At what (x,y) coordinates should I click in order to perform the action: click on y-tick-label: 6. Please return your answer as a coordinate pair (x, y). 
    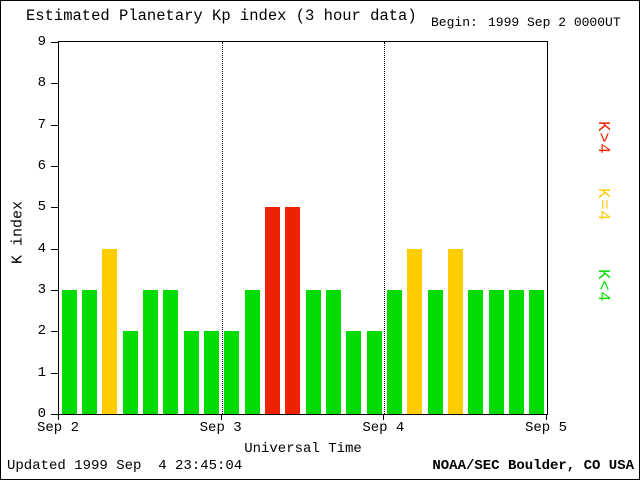
    Looking at the image, I should click on (41, 166).